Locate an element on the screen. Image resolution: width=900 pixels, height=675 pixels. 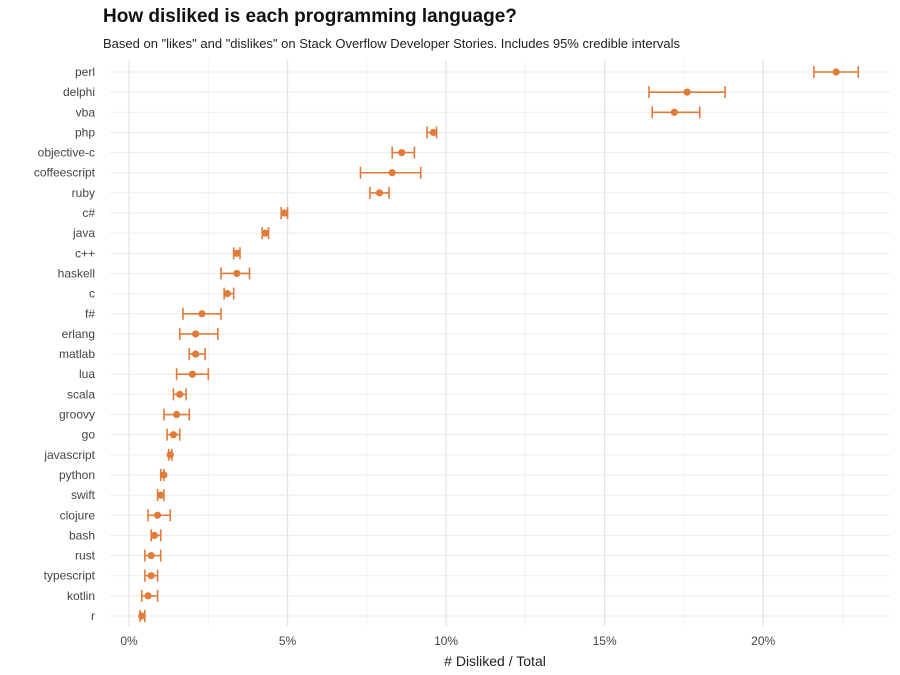
language-typescript is located at coordinates (151, 575).